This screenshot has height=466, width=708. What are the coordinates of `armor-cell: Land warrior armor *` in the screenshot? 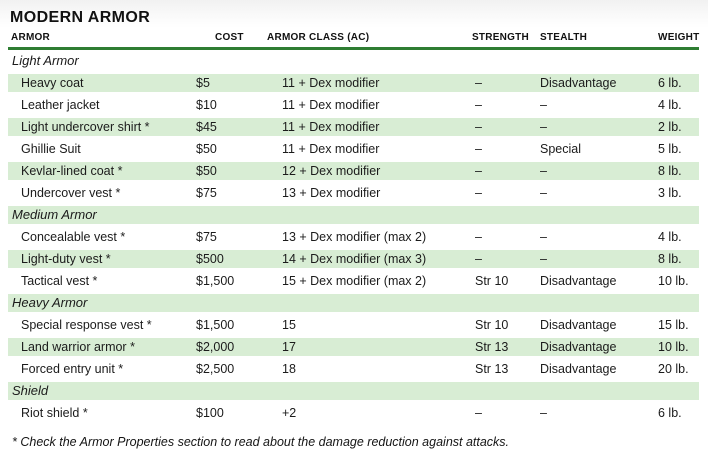 It's located at (102, 347).